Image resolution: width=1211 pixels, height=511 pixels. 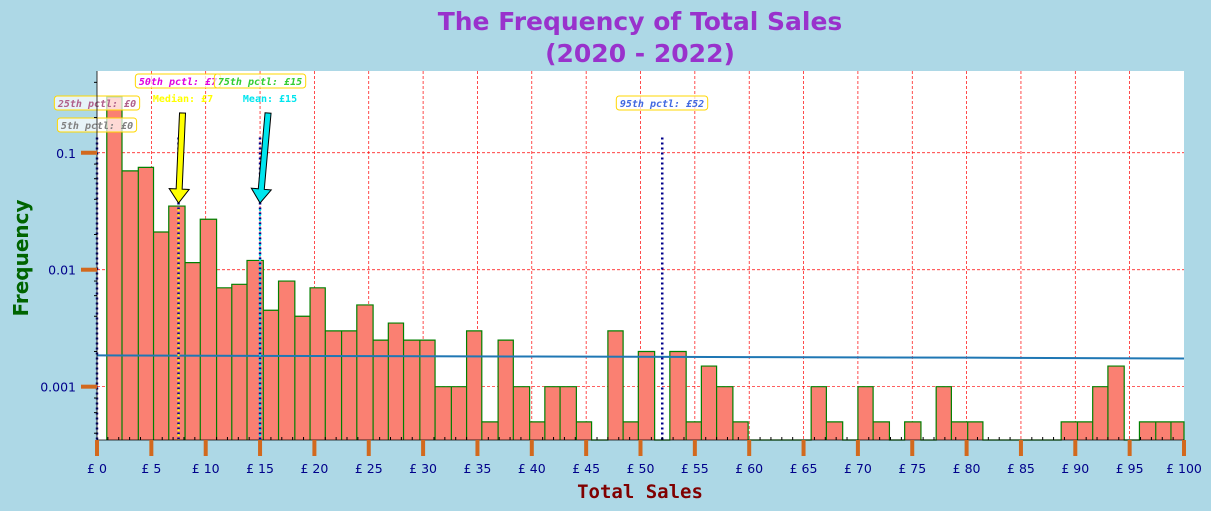 What do you see at coordinates (220, 158) in the screenshot?
I see `stat-arrows` at bounding box center [220, 158].